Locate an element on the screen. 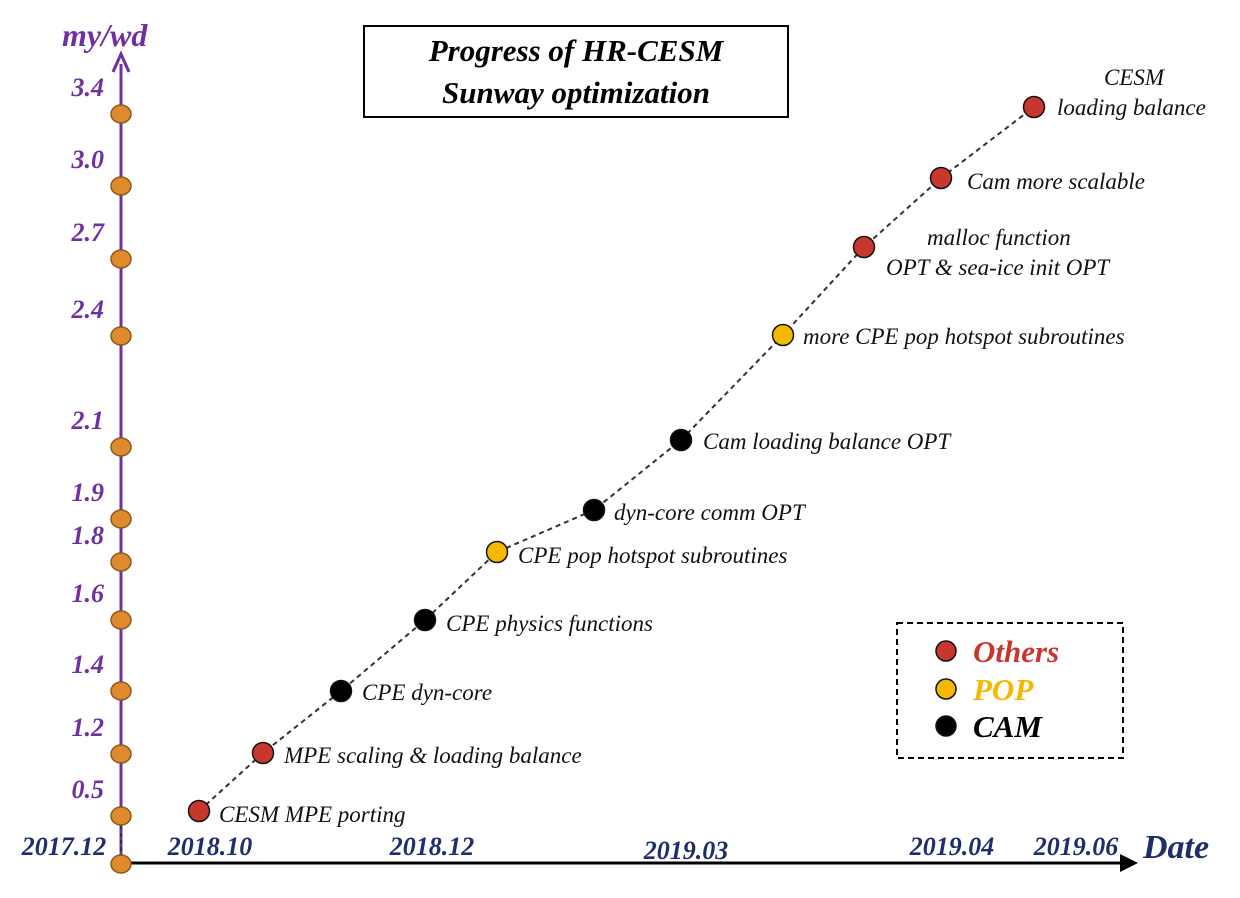 Image resolution: width=1240 pixels, height=898 pixels. point-annotation: more CPE pop hotspot subroutines is located at coordinates (964, 336).